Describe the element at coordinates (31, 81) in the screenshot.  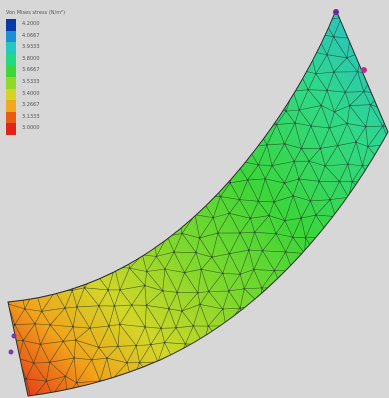
I see `legend-value: 3.5333` at that location.